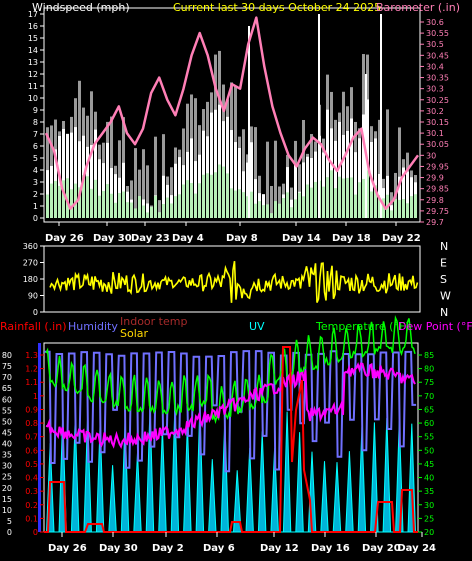  Describe the element at coordinates (168, 548) in the screenshot. I see `temp-date-label: Day 2` at that location.